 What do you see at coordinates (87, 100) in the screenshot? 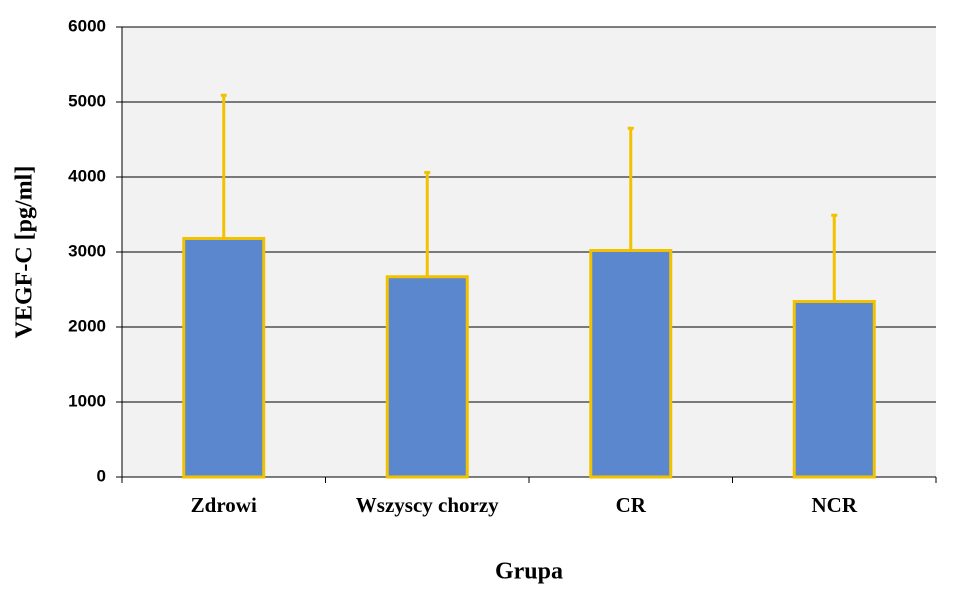
I see `y-tick-label: 5000` at bounding box center [87, 100].